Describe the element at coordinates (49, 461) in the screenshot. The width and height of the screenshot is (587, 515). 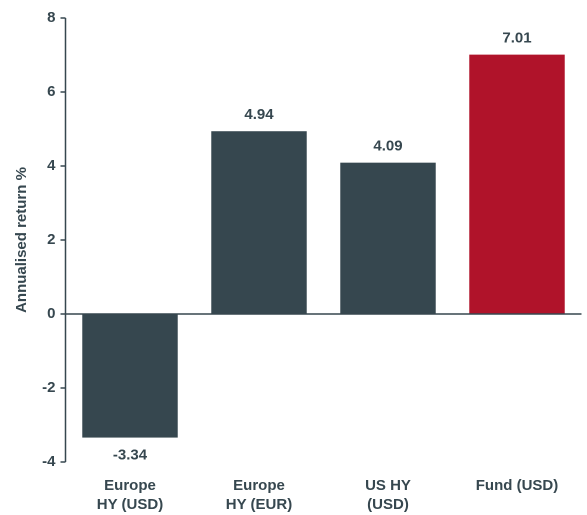
I see `y-tick-label: -4` at that location.